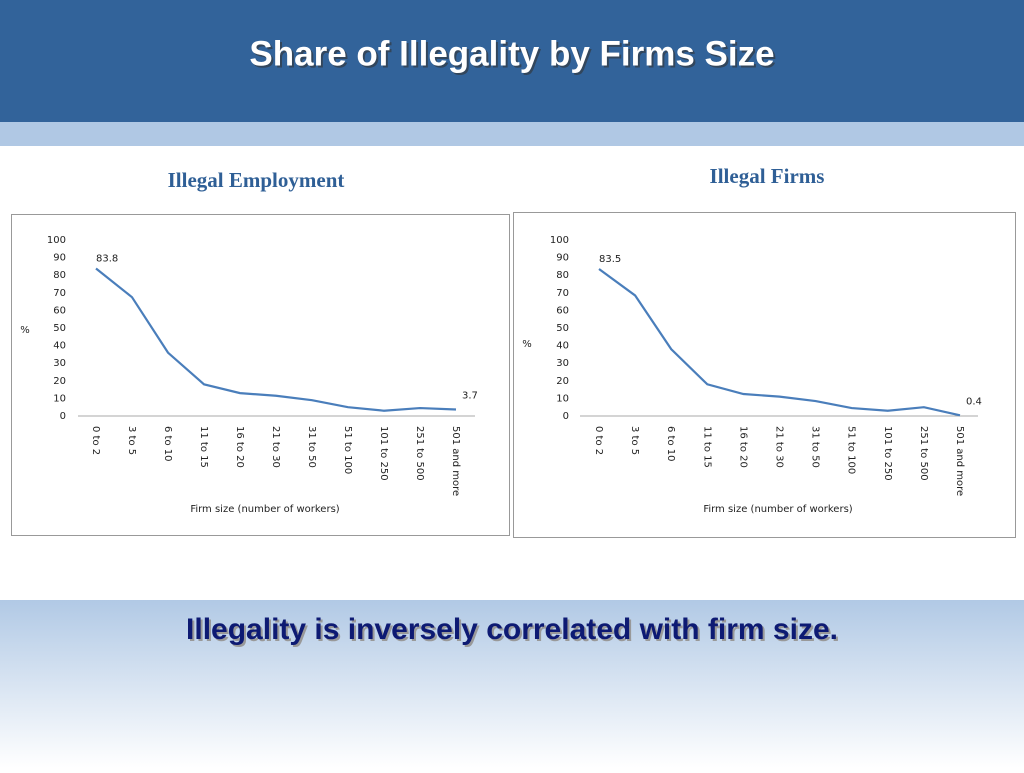  I want to click on data-label: 83.8, so click(107, 259).